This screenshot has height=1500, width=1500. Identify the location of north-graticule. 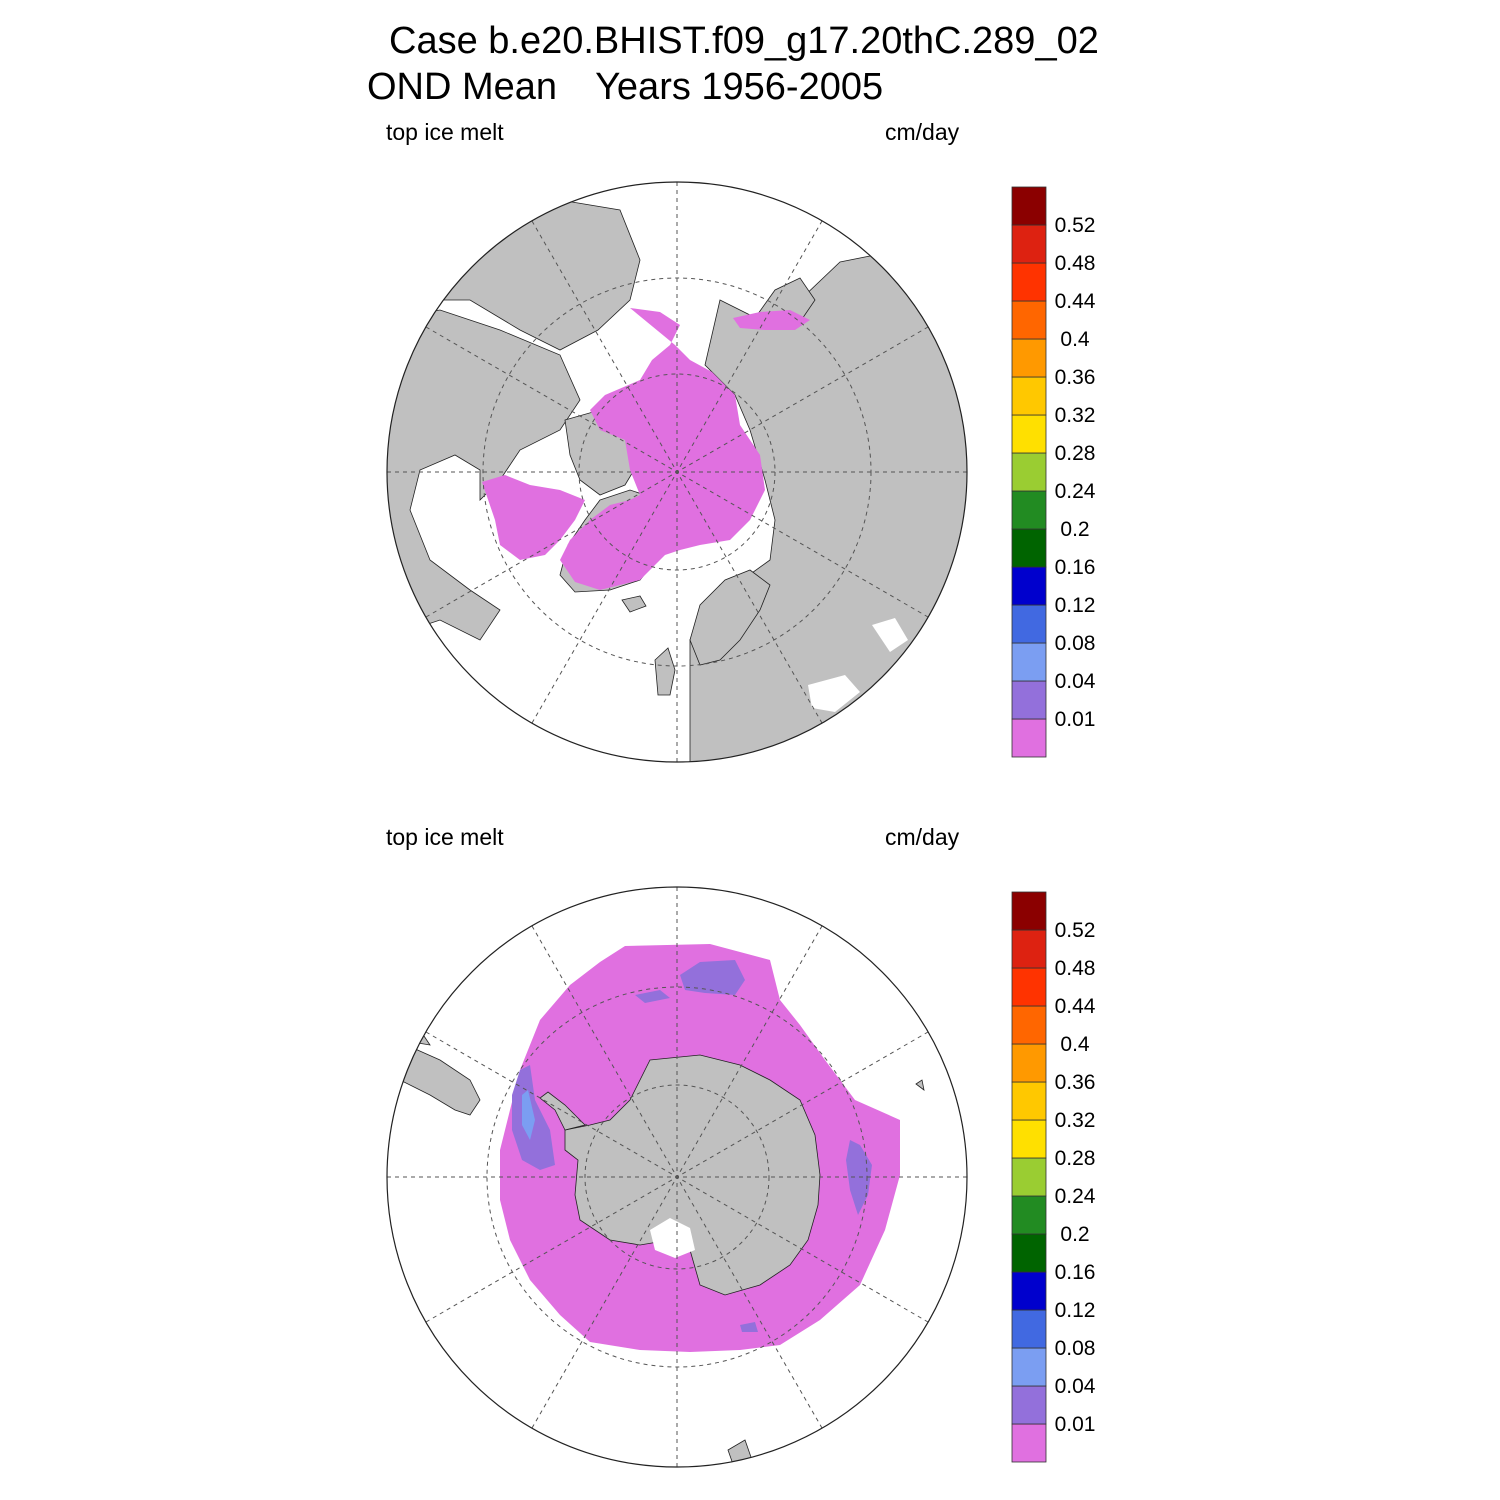
(677, 472).